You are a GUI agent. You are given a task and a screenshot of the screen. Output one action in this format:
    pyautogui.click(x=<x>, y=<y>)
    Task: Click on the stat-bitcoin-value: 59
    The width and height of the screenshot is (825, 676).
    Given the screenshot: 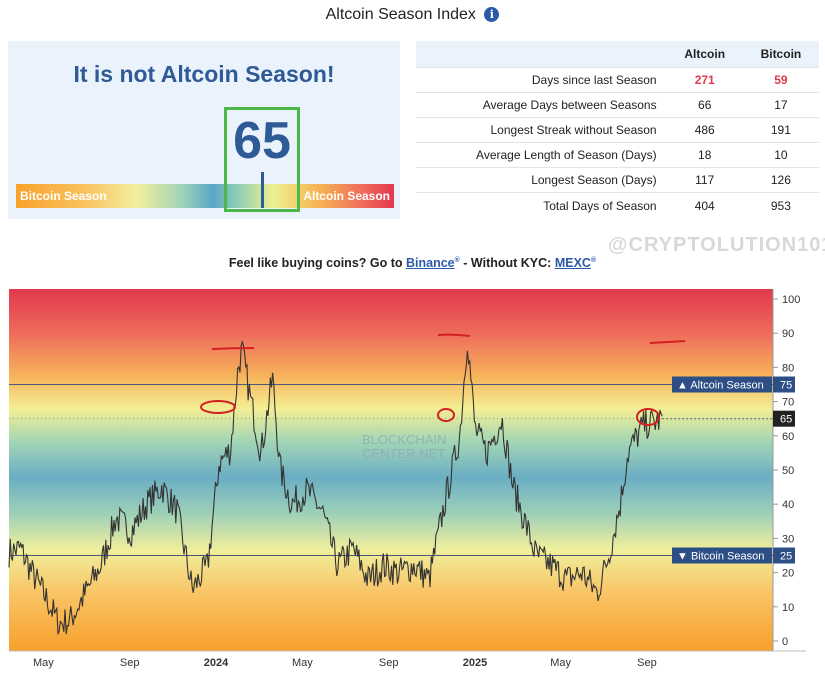 What is the action you would take?
    pyautogui.click(x=780, y=79)
    